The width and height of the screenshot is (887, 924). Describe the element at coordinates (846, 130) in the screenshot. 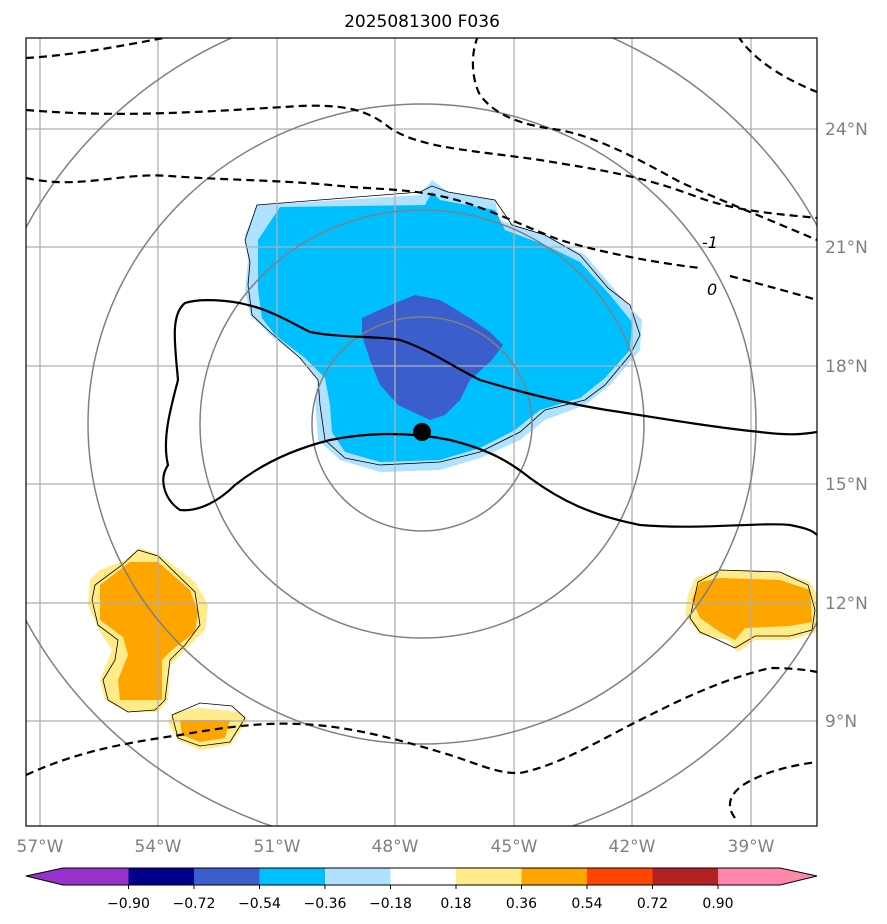

I see `lat-tick-label: 24°N` at that location.